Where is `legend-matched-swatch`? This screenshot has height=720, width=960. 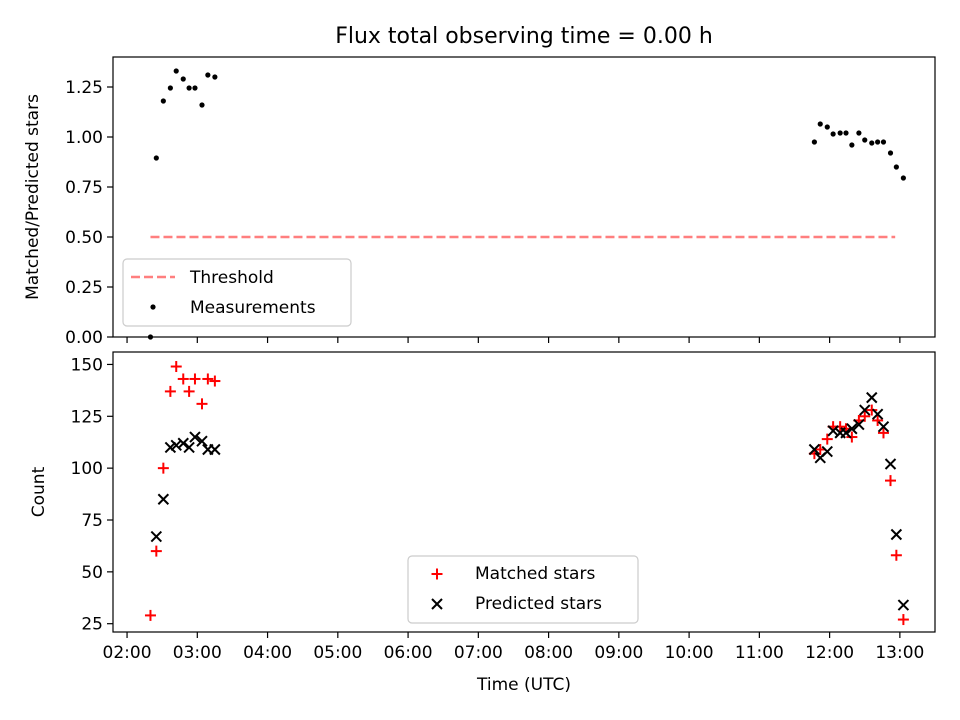 legend-matched-swatch is located at coordinates (437, 574).